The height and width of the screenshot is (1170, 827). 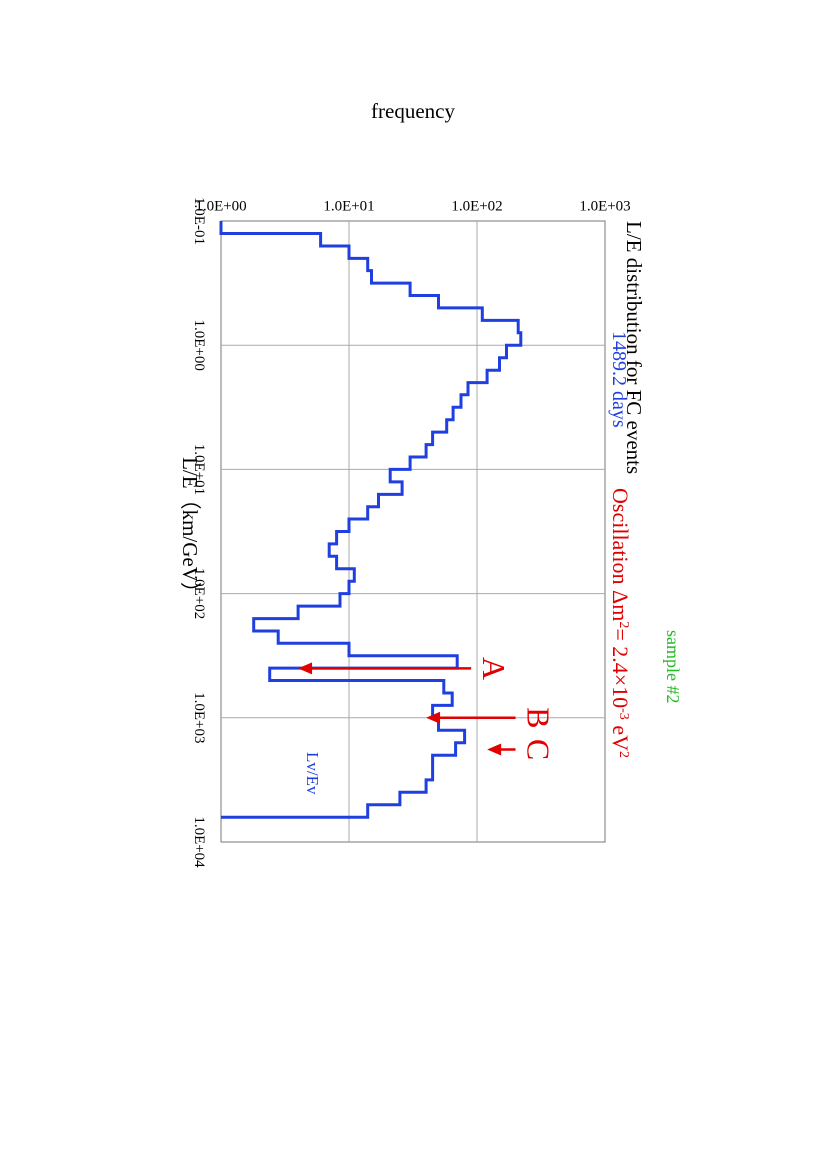 I want to click on x-tick-label: 1.0E+00, so click(x=199, y=345).